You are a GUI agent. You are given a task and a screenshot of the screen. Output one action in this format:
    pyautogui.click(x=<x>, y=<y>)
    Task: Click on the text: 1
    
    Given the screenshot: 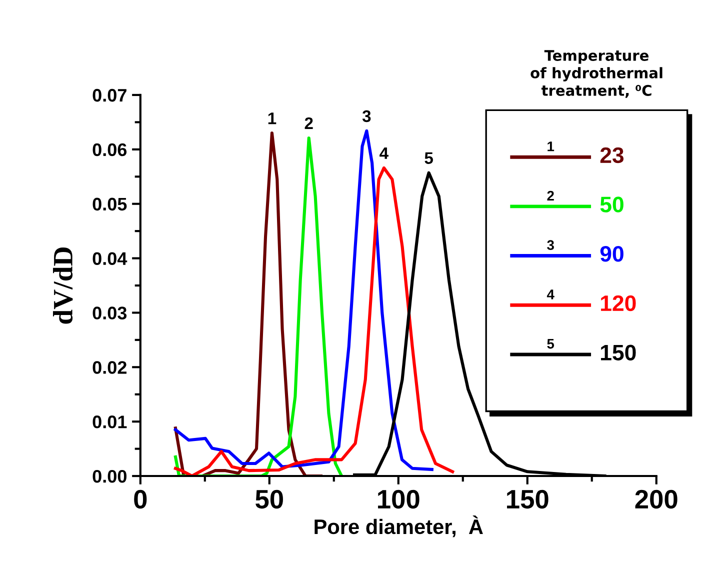 What is the action you would take?
    pyautogui.click(x=551, y=147)
    